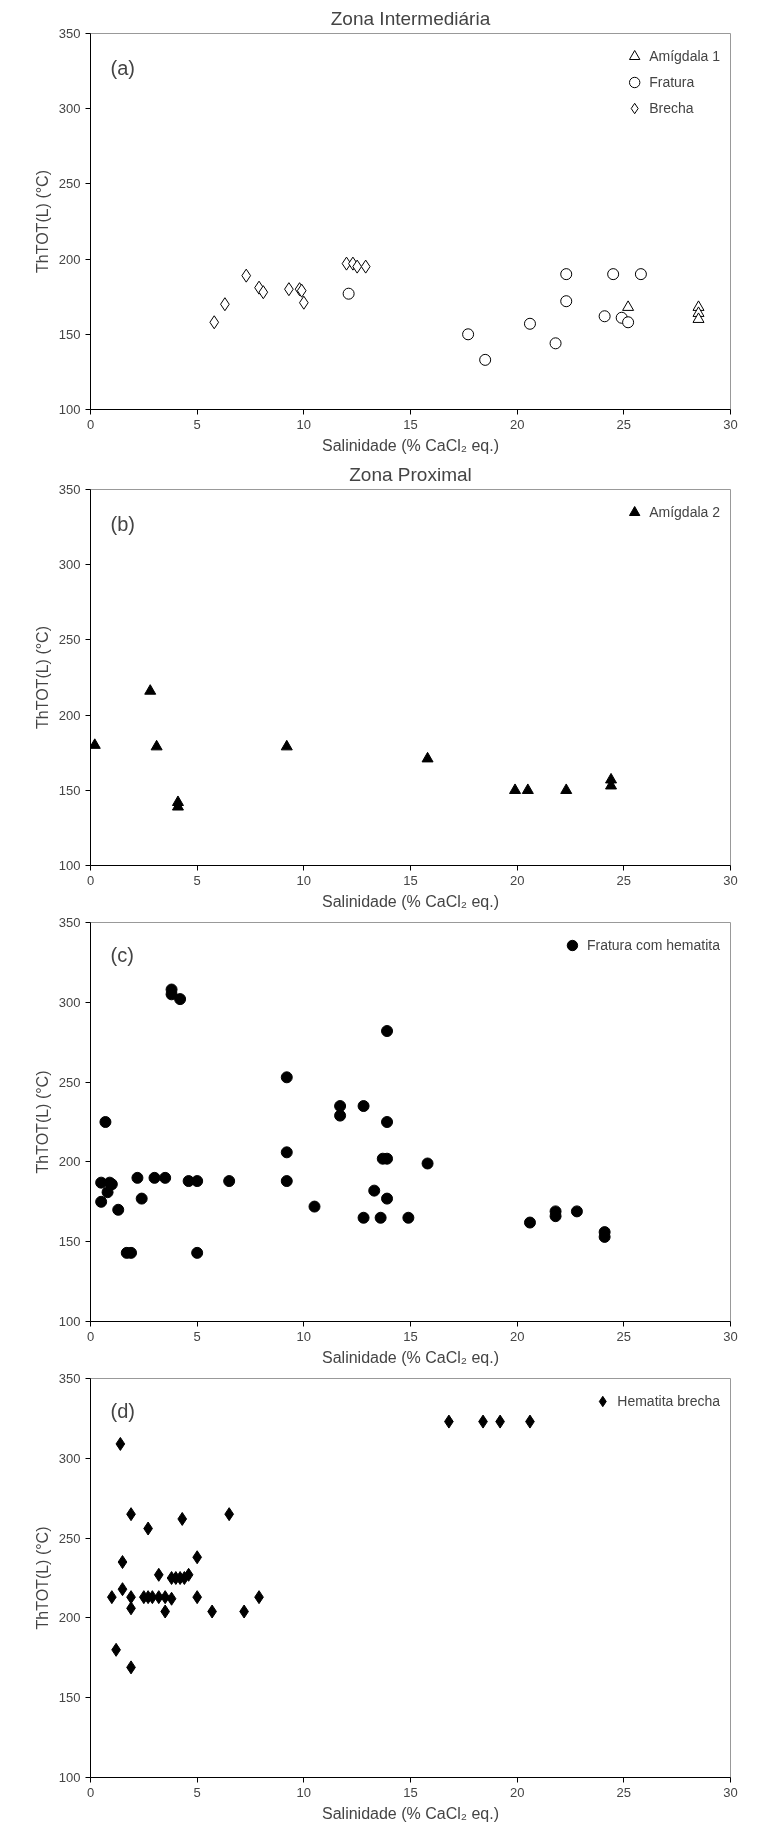 The height and width of the screenshot is (1836, 760). What do you see at coordinates (671, 108) in the screenshot?
I see `legend-label: Brecha` at bounding box center [671, 108].